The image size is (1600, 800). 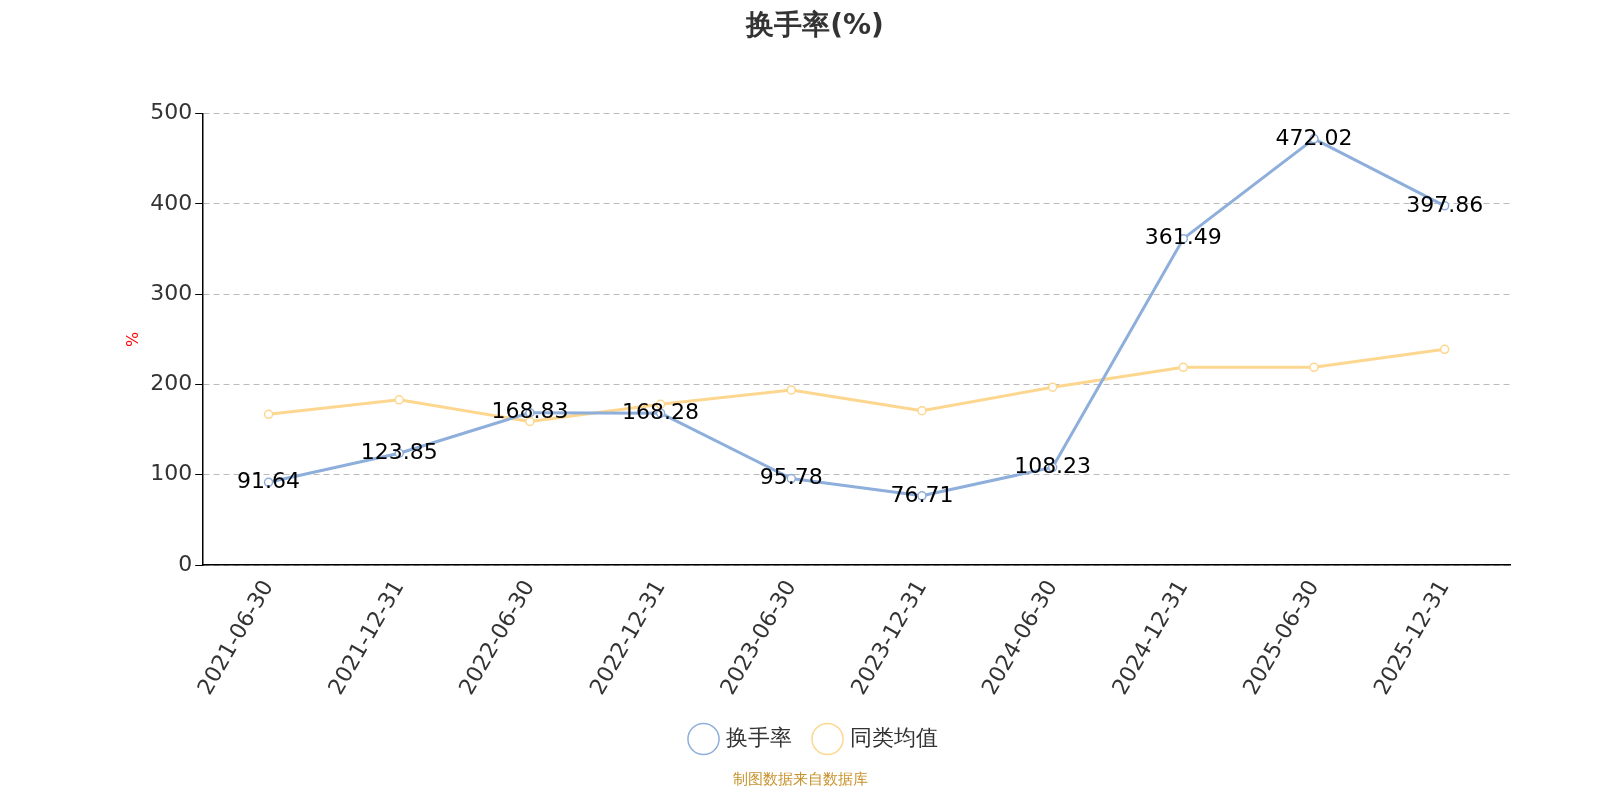 I want to click on y-tick-label: 400, so click(x=171, y=202).